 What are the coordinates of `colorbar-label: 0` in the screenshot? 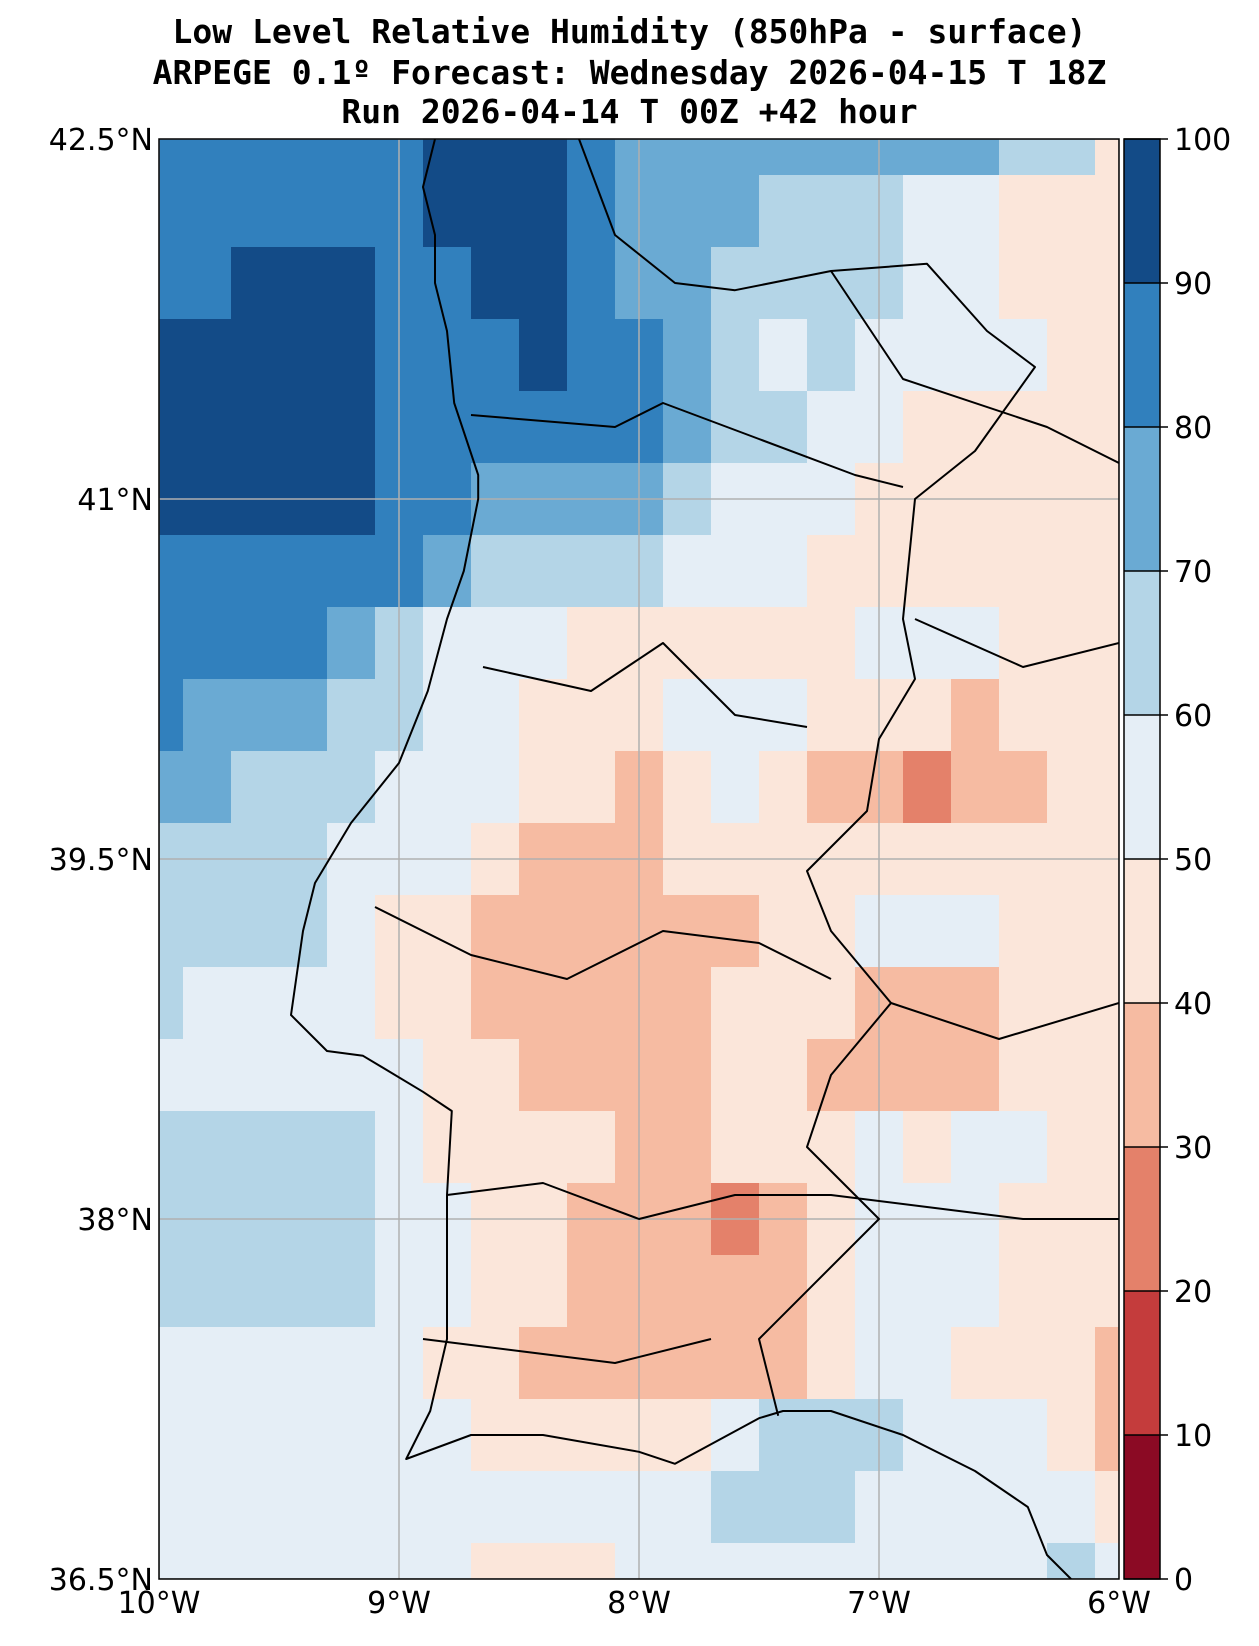 It's located at (1183, 1580).